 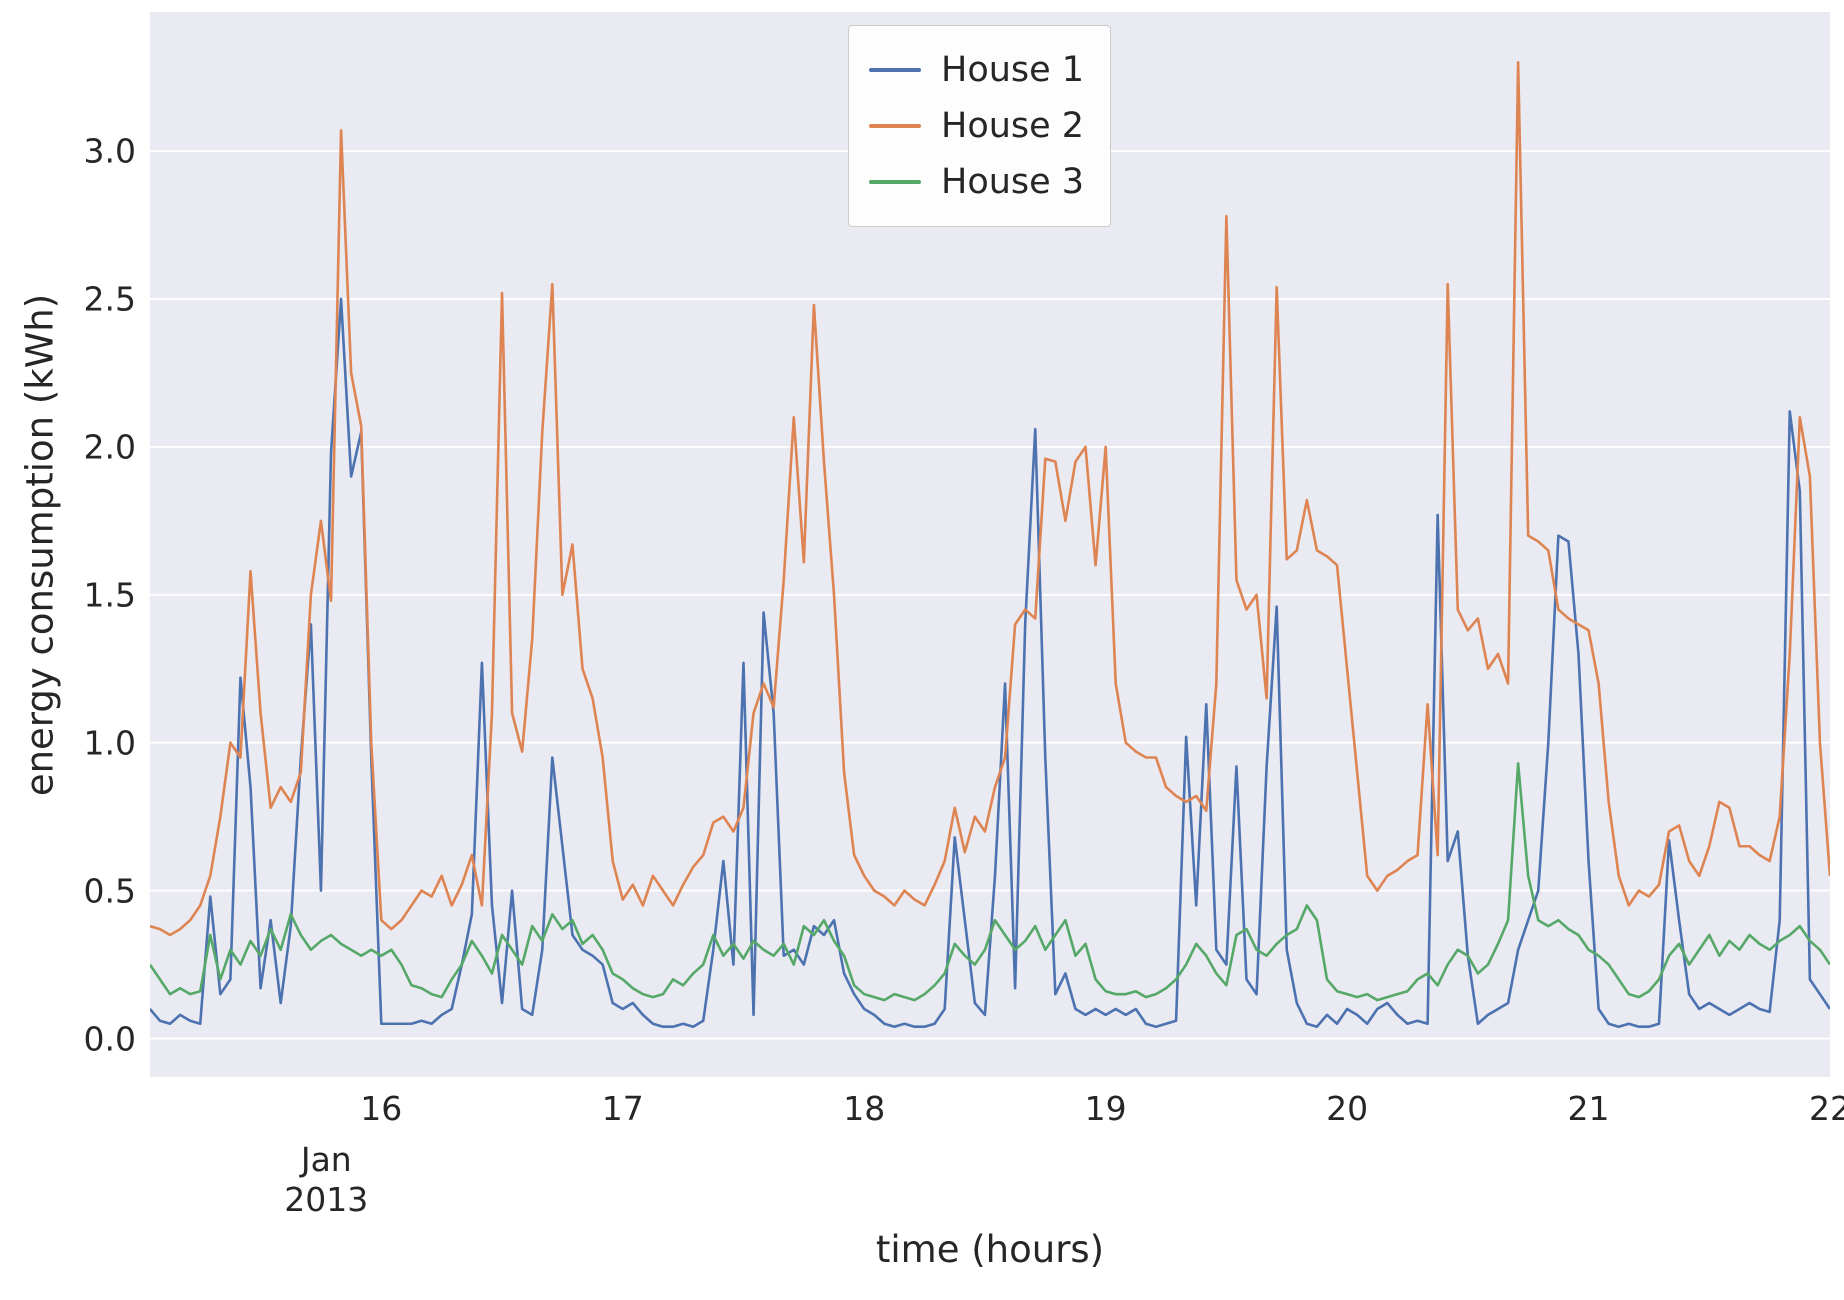 I want to click on legend-item-house-3: House 3, so click(x=976, y=182).